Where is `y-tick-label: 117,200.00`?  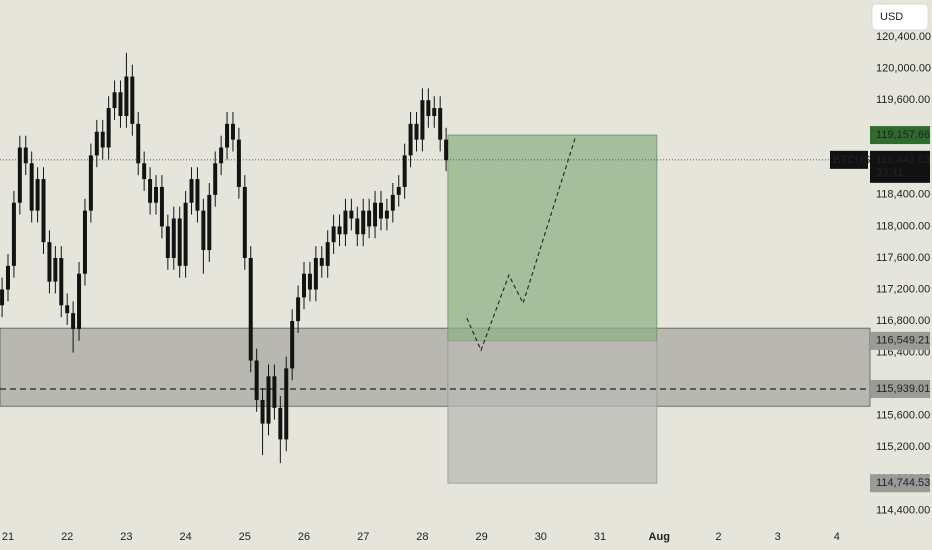 y-tick-label: 117,200.00 is located at coordinates (903, 289).